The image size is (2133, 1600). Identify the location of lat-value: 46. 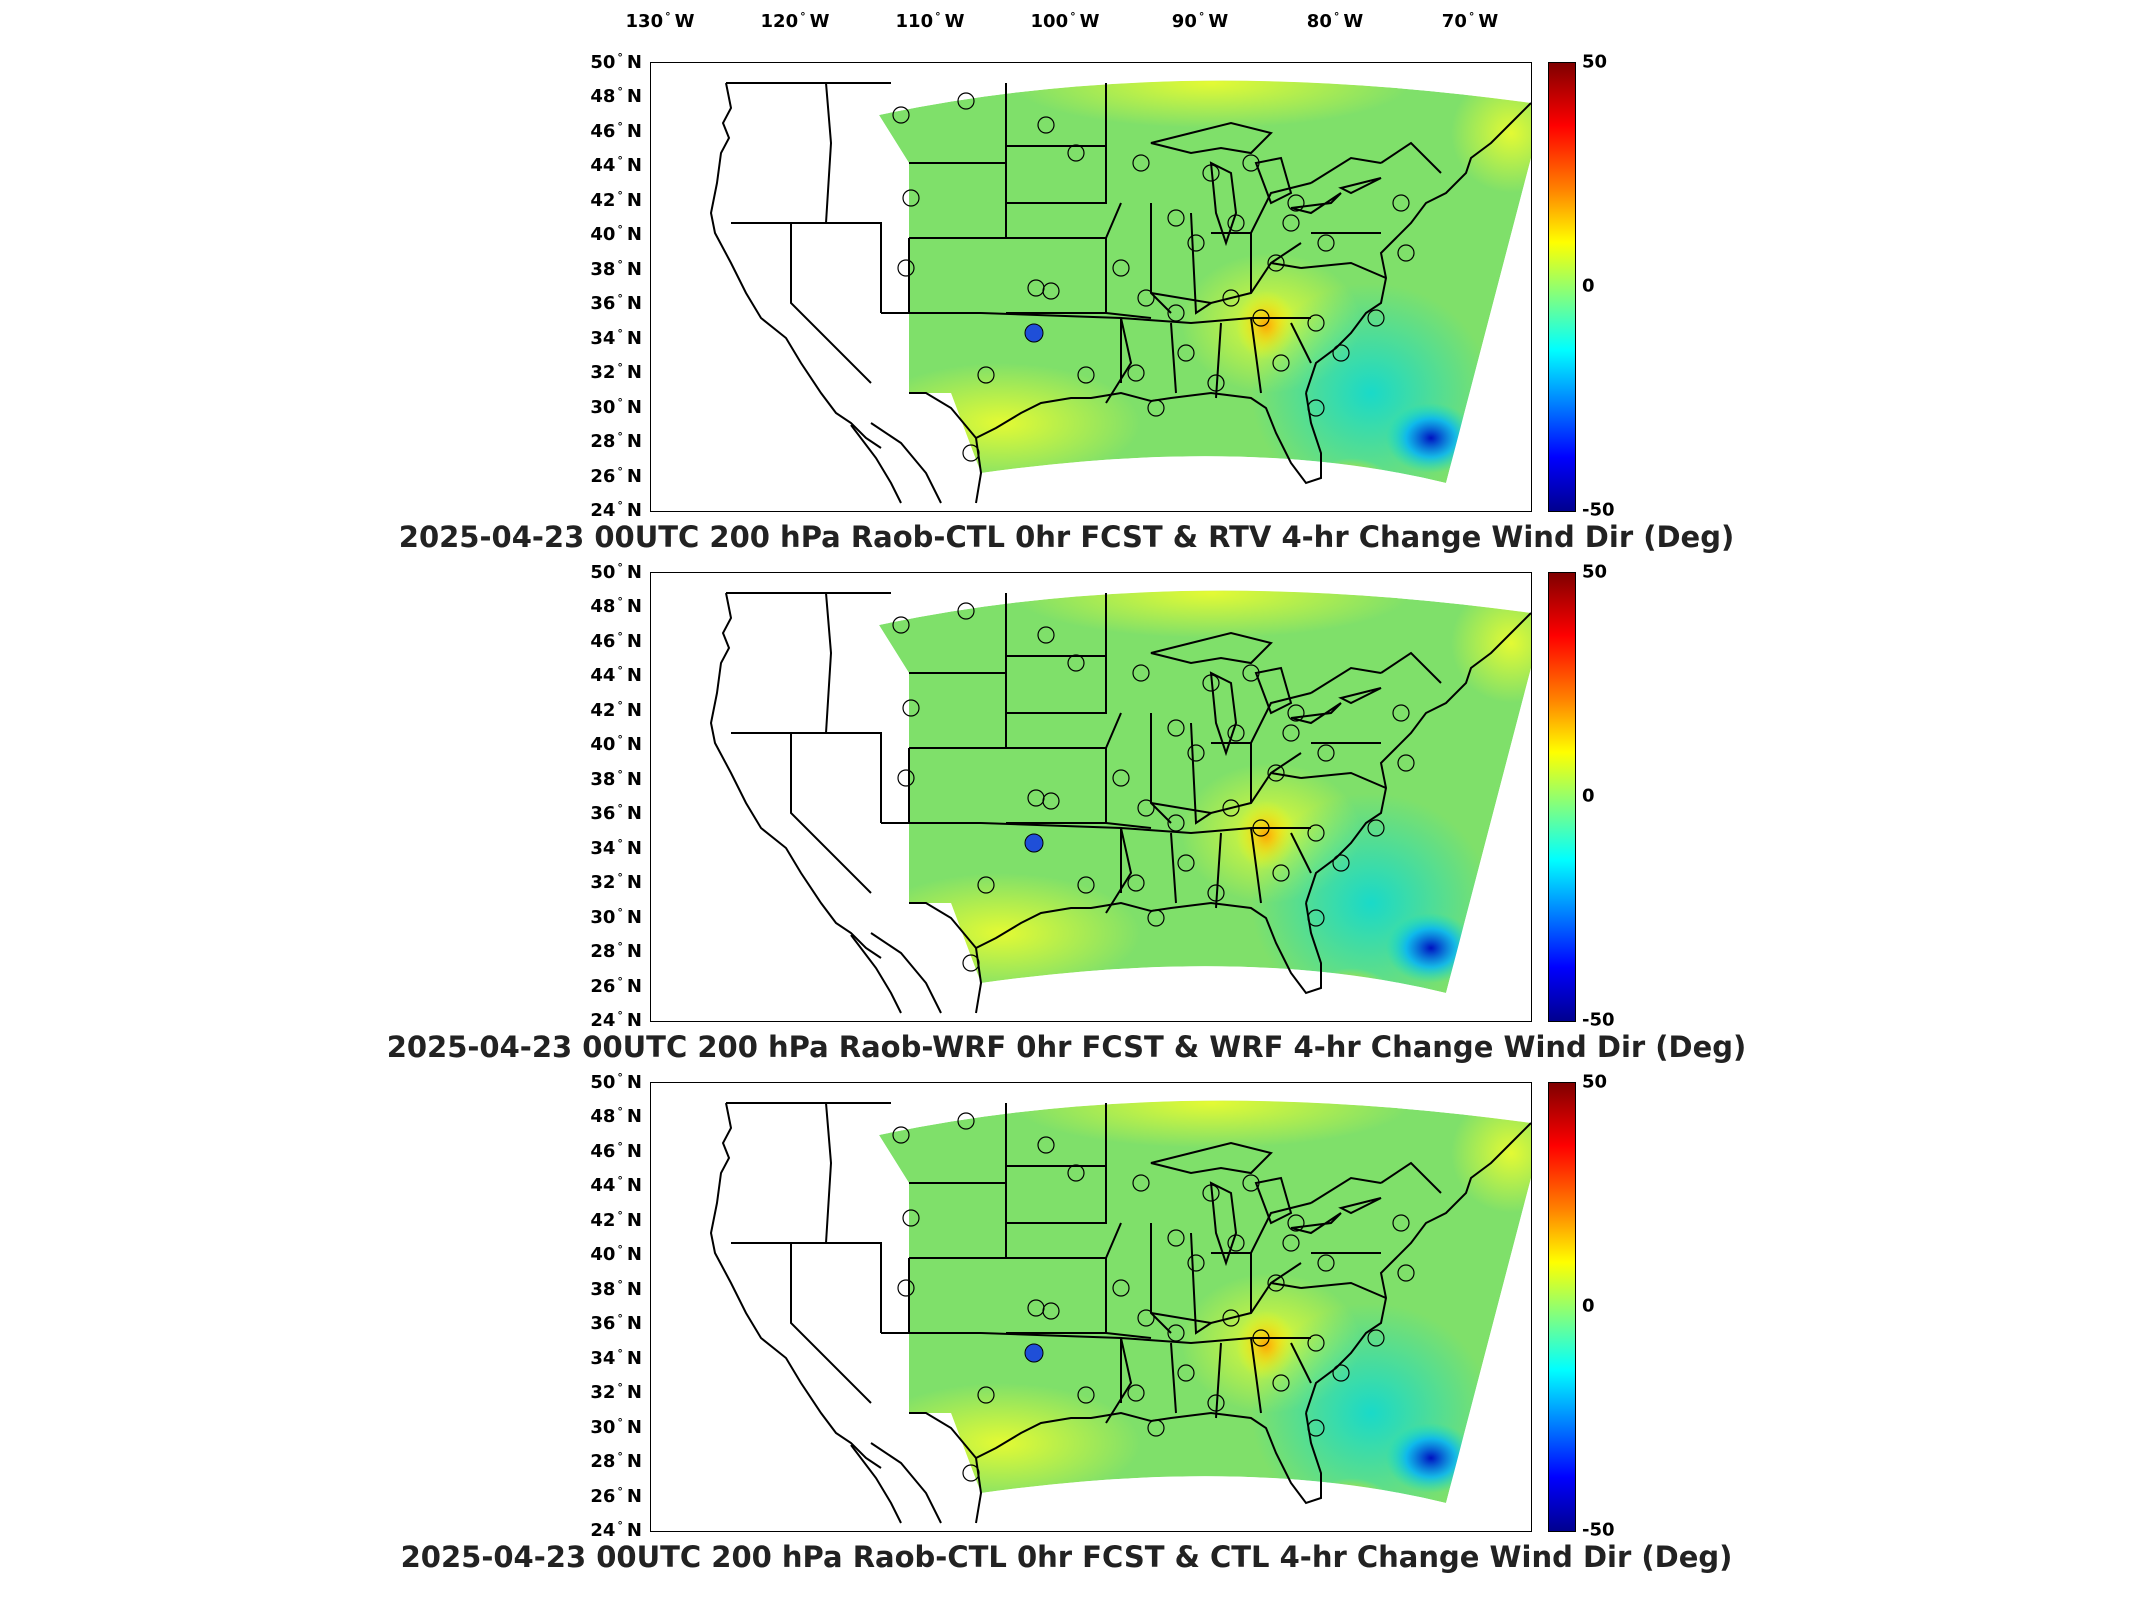
(603, 131).